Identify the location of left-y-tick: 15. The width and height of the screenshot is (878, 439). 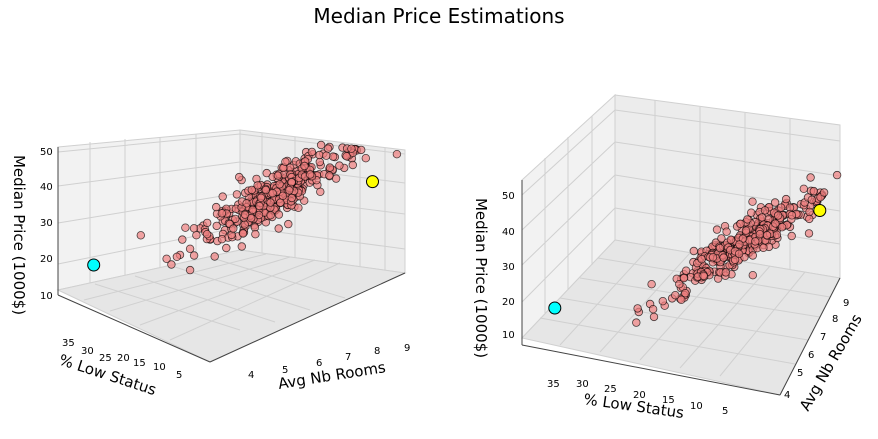
(139, 363).